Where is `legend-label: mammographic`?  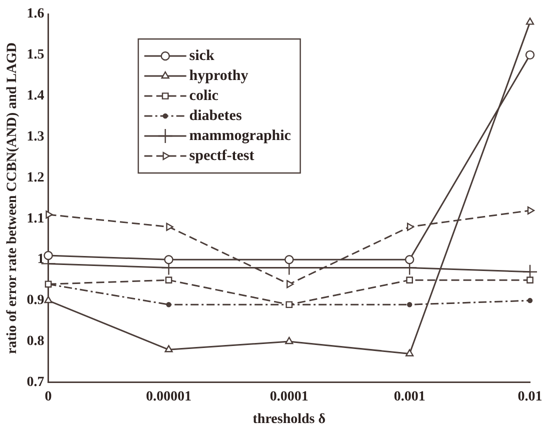 legend-label: mammographic is located at coordinates (240, 136).